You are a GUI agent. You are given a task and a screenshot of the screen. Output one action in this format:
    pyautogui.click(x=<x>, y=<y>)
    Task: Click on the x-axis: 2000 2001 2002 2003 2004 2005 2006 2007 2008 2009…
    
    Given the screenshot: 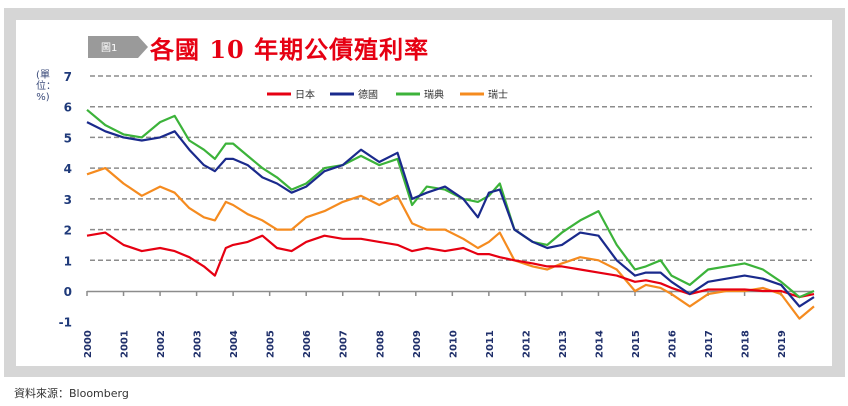 What is the action you would take?
    pyautogui.click(x=447, y=324)
    